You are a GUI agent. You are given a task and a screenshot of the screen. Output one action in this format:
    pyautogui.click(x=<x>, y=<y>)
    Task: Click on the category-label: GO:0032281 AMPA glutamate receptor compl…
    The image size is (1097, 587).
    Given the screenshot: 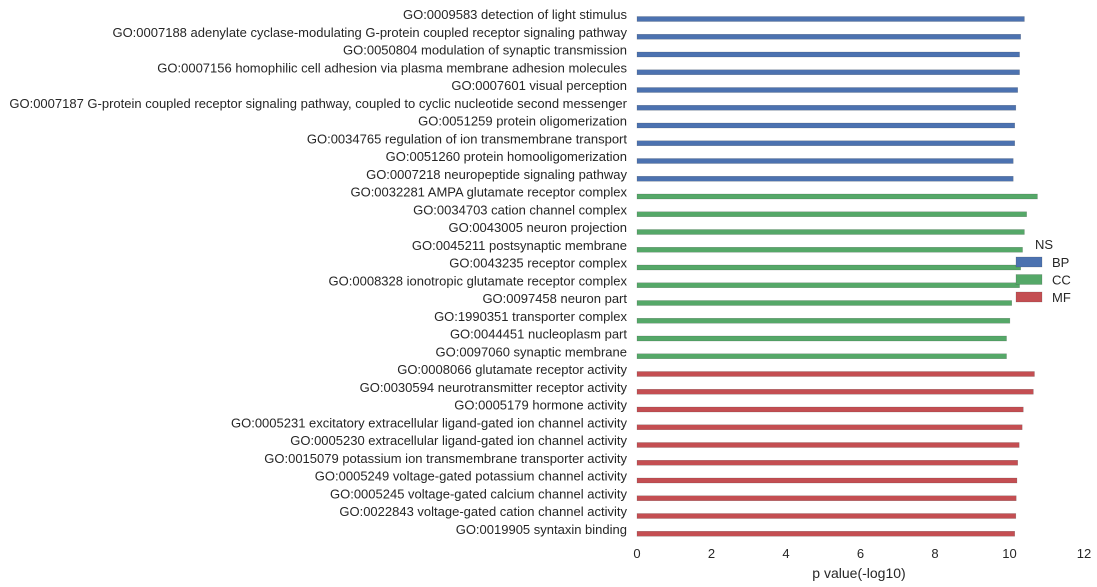 What is the action you would take?
    pyautogui.click(x=488, y=192)
    